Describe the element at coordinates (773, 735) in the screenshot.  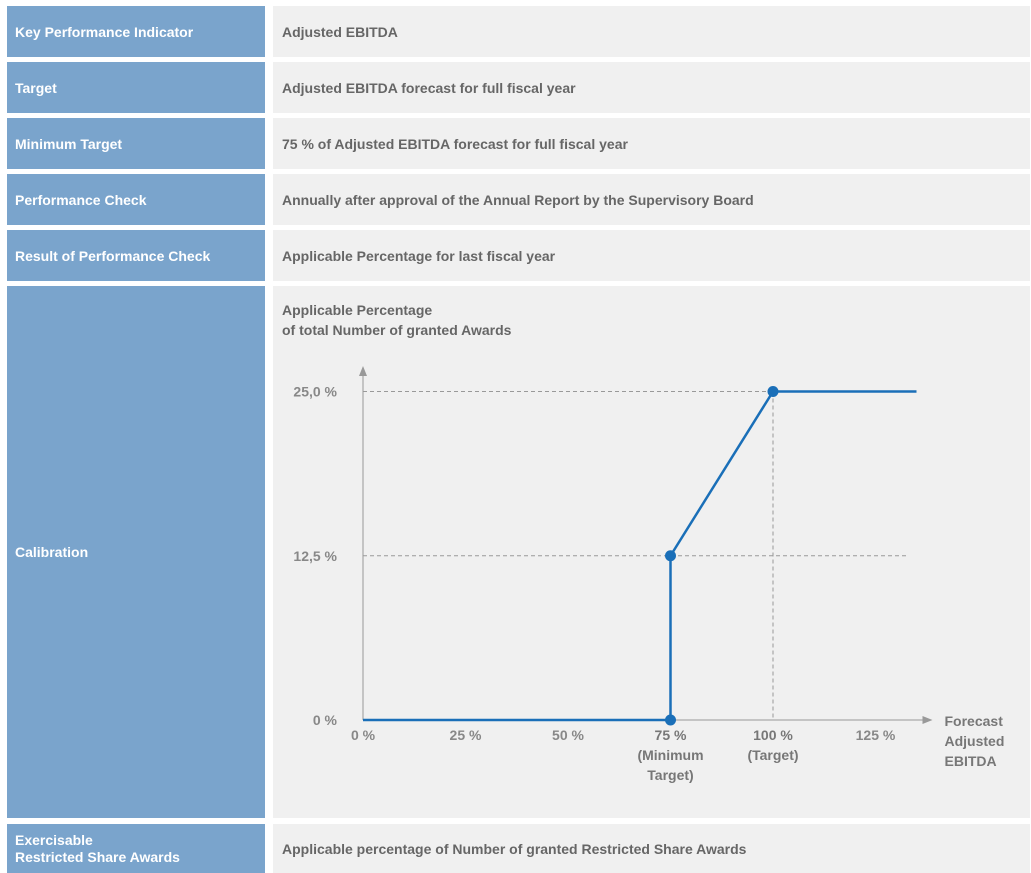
I see `x-tick-label-4-0: 100 %` at that location.